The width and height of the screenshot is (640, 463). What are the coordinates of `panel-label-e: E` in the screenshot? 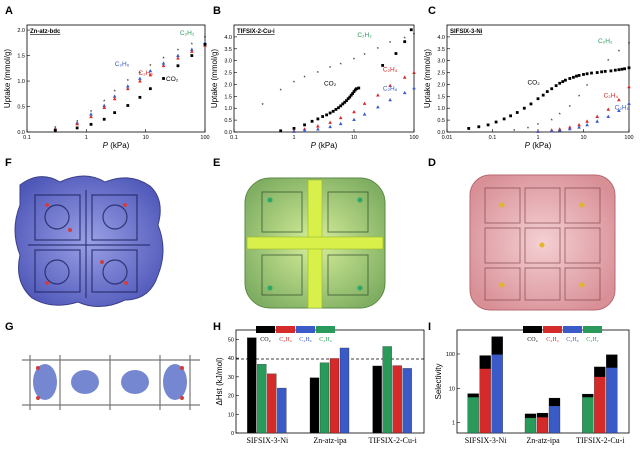 It's located at (216, 163).